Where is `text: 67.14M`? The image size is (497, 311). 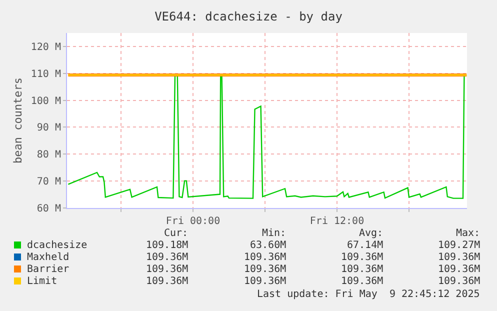
text: 67.14M is located at coordinates (365, 245).